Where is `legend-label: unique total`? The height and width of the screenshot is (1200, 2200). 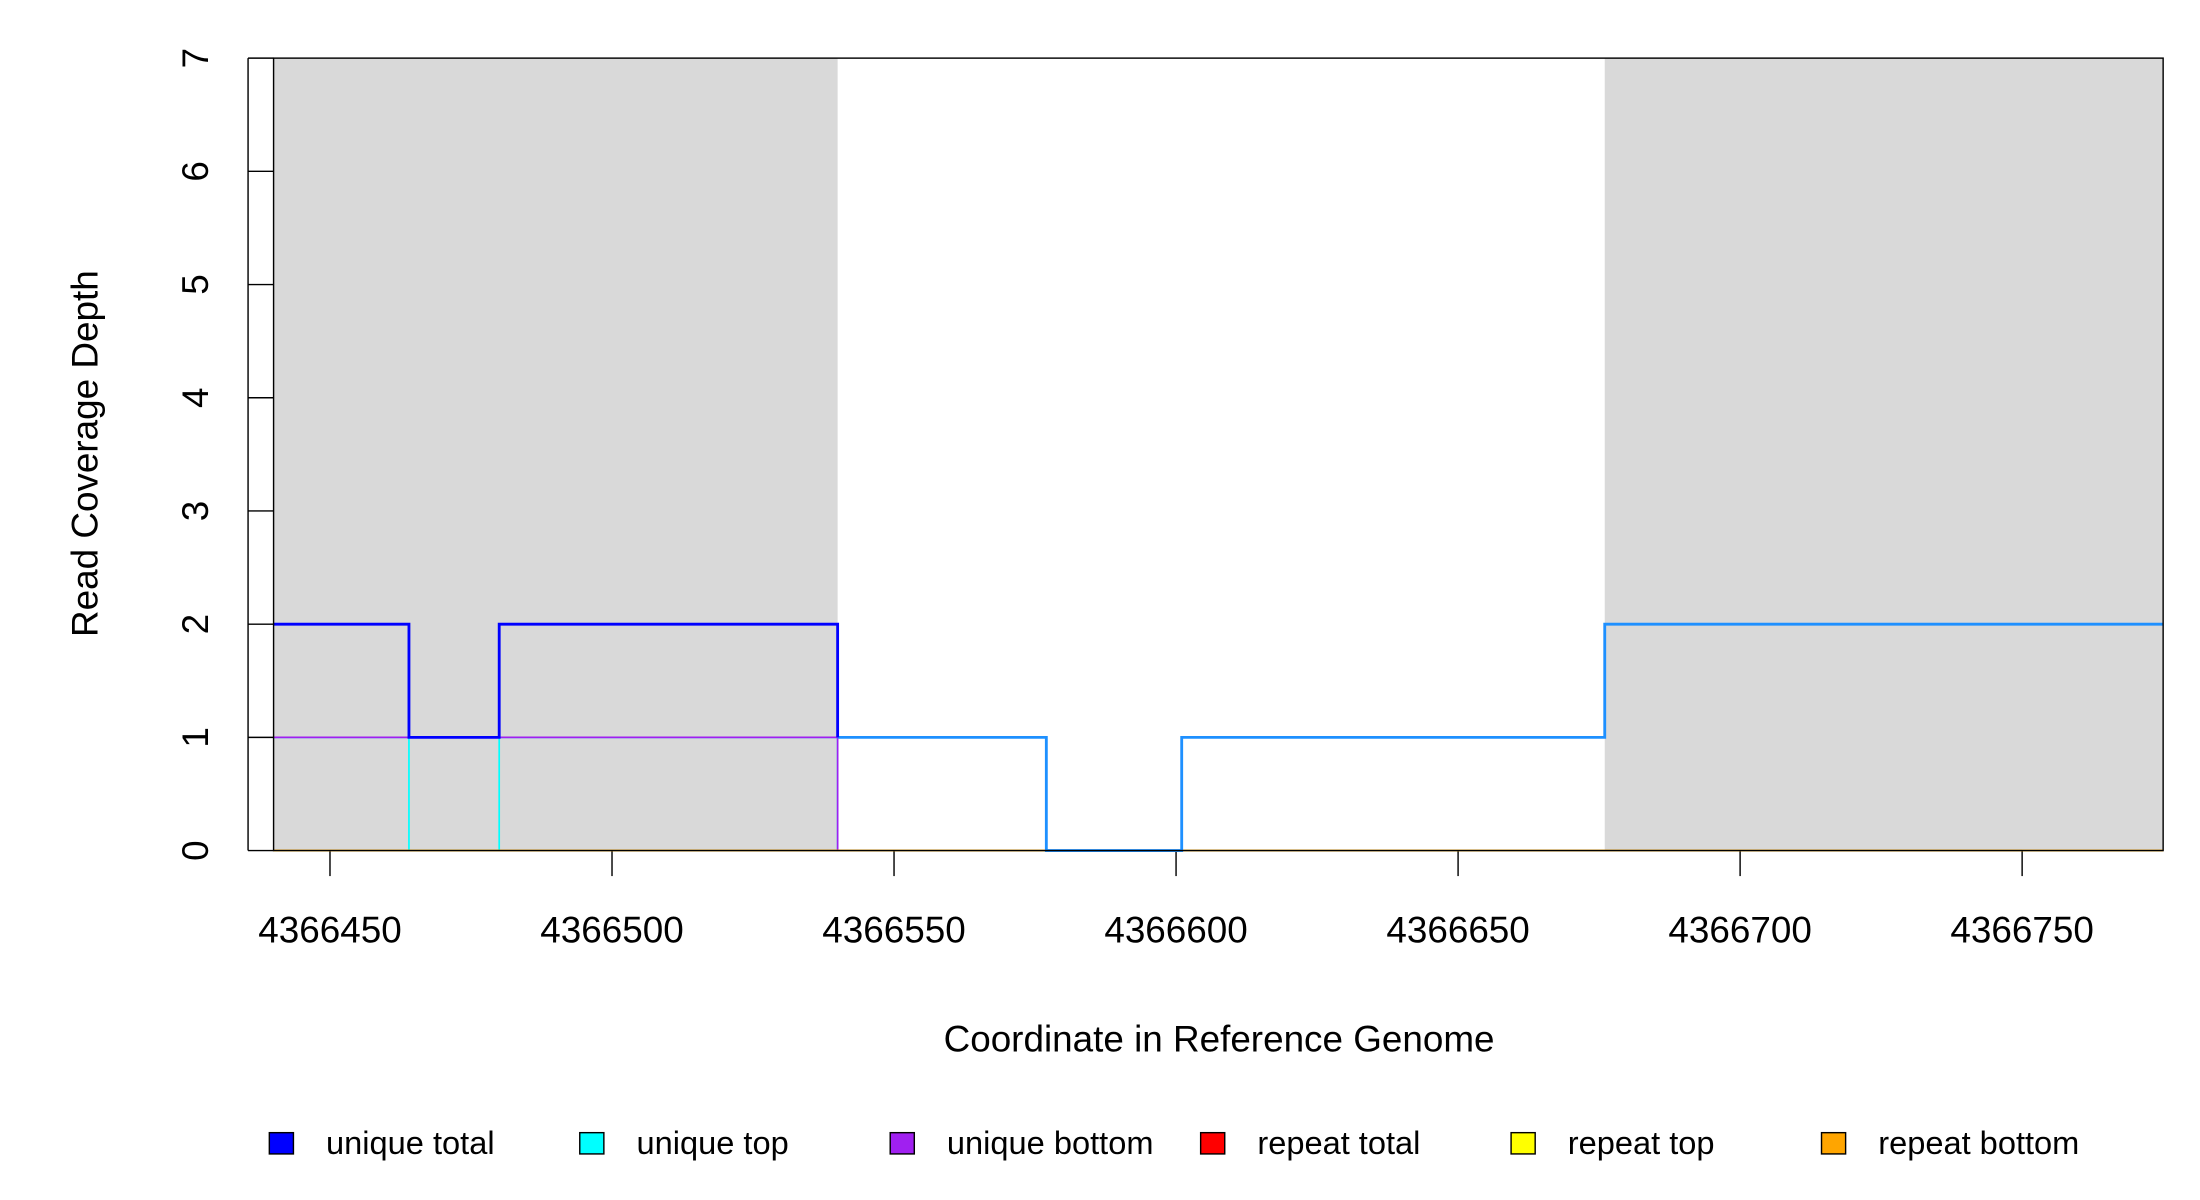
legend-label: unique total is located at coordinates (410, 1142).